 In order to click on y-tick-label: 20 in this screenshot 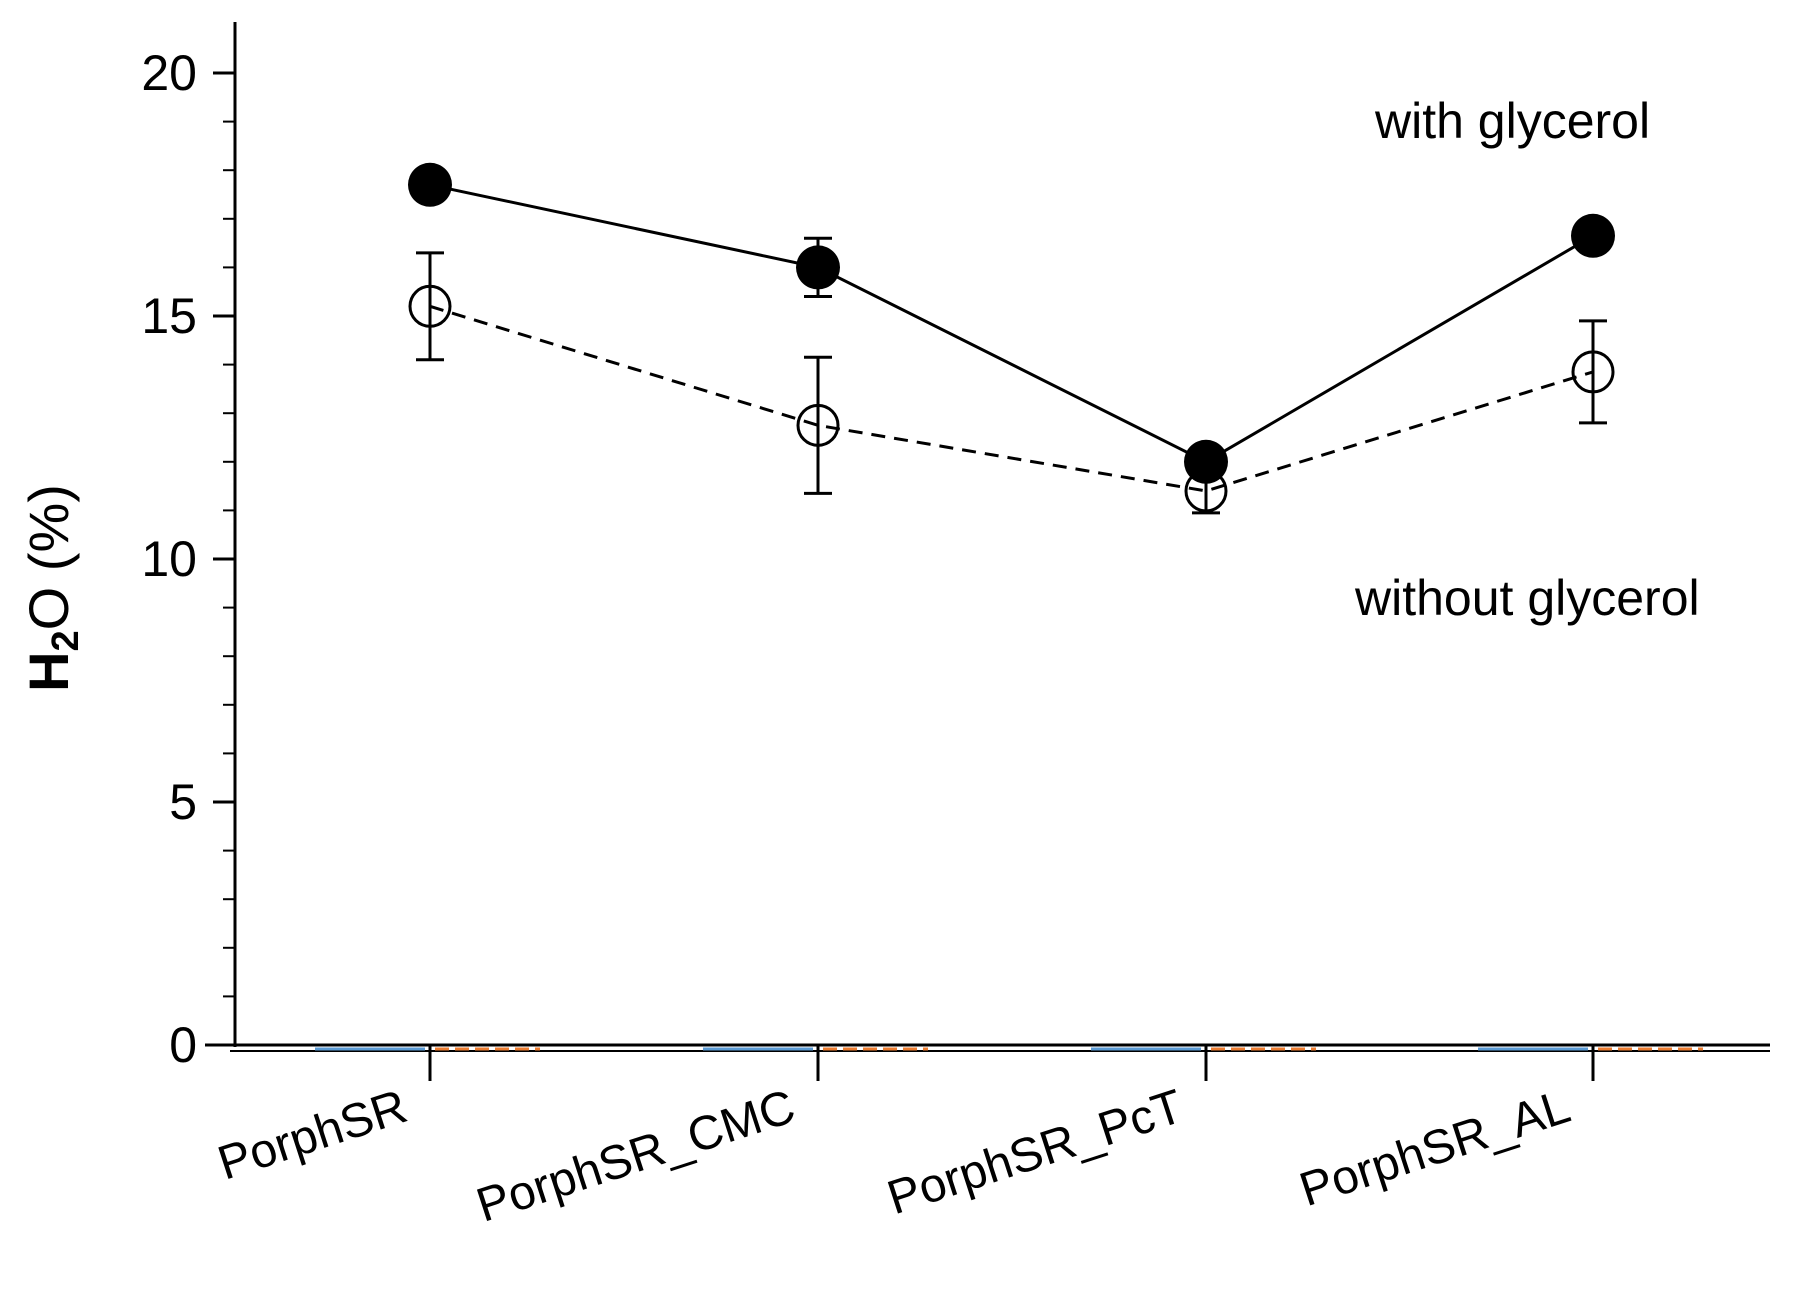, I will do `click(169, 73)`.